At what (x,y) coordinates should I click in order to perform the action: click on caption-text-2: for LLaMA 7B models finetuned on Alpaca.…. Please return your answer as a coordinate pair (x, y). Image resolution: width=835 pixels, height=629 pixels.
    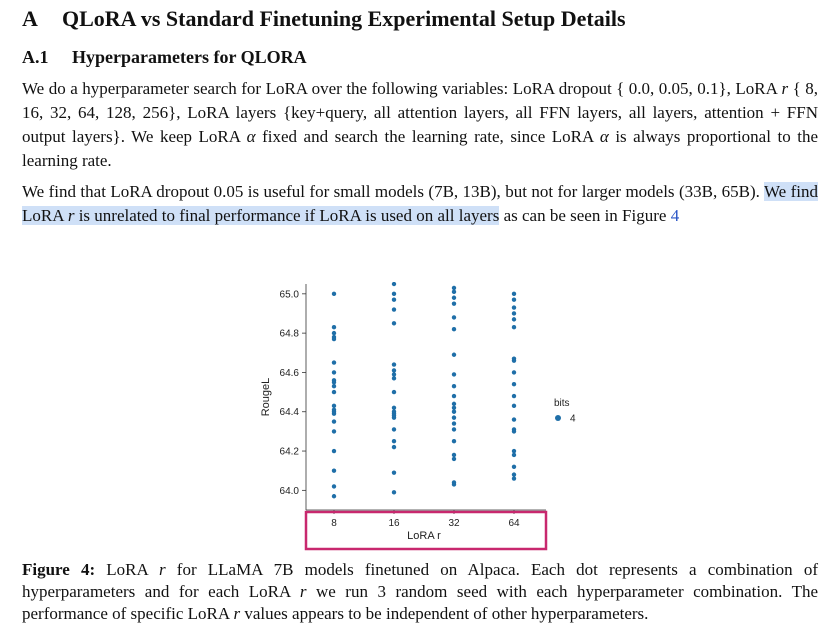
    Looking at the image, I should click on (420, 580).